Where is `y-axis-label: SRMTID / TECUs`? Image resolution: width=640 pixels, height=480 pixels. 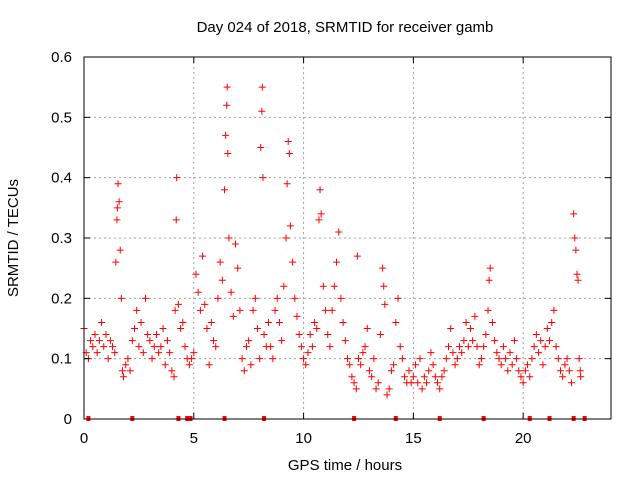 y-axis-label: SRMTID / TECUs is located at coordinates (13, 238).